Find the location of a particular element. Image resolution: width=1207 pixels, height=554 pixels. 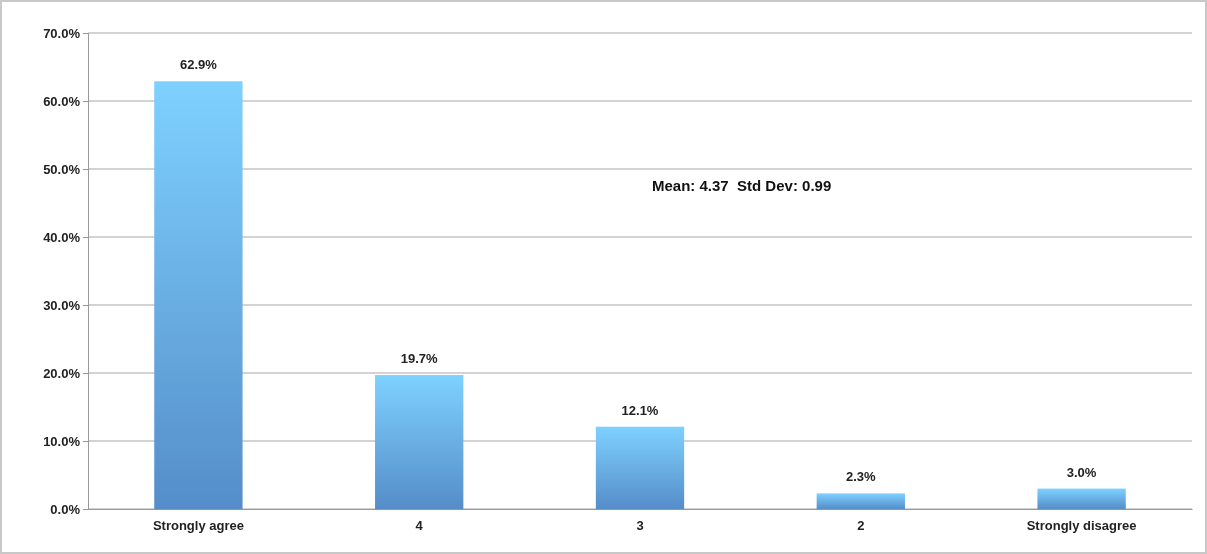

x-tick-label: 4 is located at coordinates (419, 526).